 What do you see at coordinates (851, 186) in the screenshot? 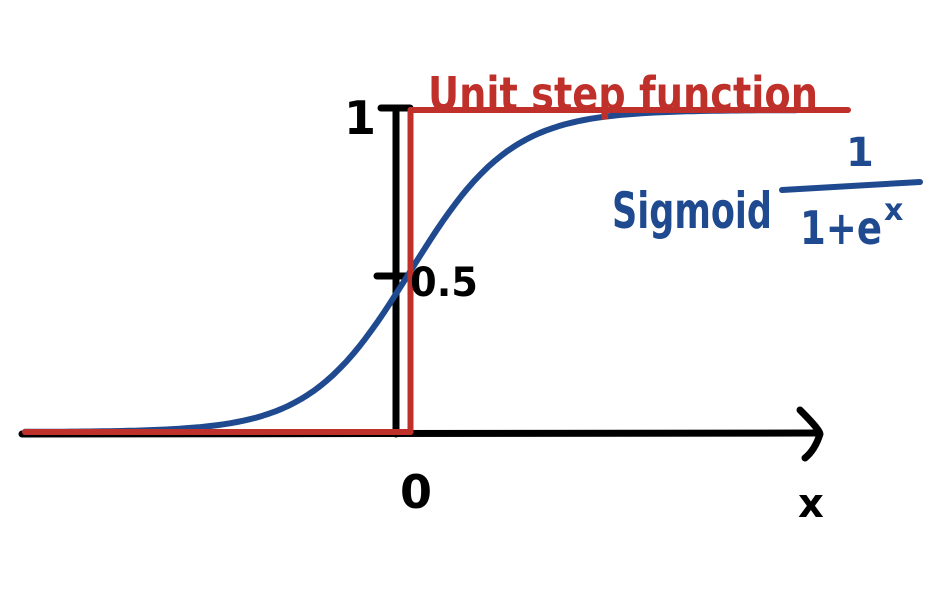
I see `sigmoid-fraction-bar` at bounding box center [851, 186].